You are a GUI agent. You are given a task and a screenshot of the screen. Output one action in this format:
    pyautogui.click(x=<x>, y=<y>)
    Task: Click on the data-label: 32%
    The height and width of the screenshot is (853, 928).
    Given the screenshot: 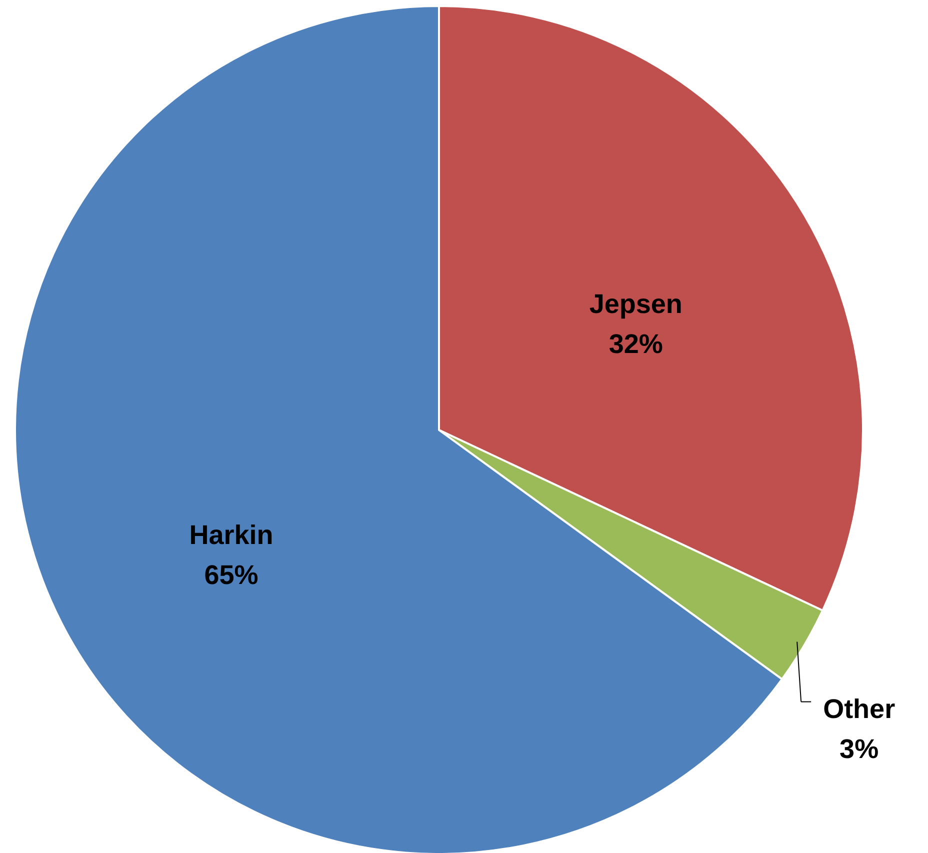 What is the action you would take?
    pyautogui.click(x=635, y=344)
    